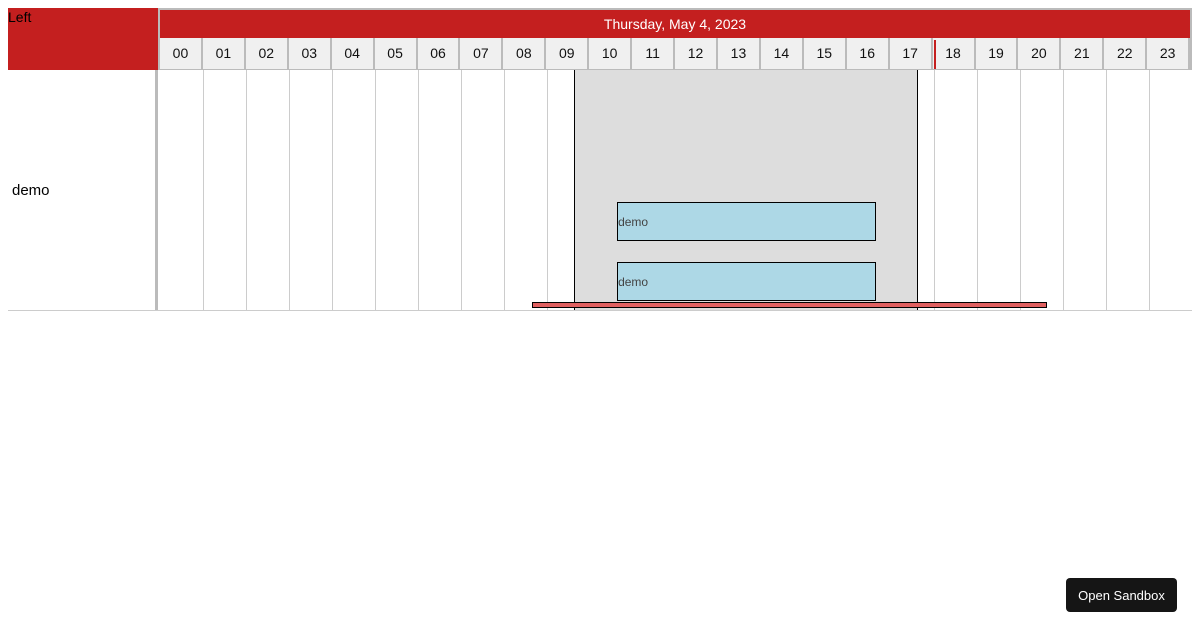 The height and width of the screenshot is (630, 1200). What do you see at coordinates (696, 53) in the screenshot?
I see `hour-cell: 12` at bounding box center [696, 53].